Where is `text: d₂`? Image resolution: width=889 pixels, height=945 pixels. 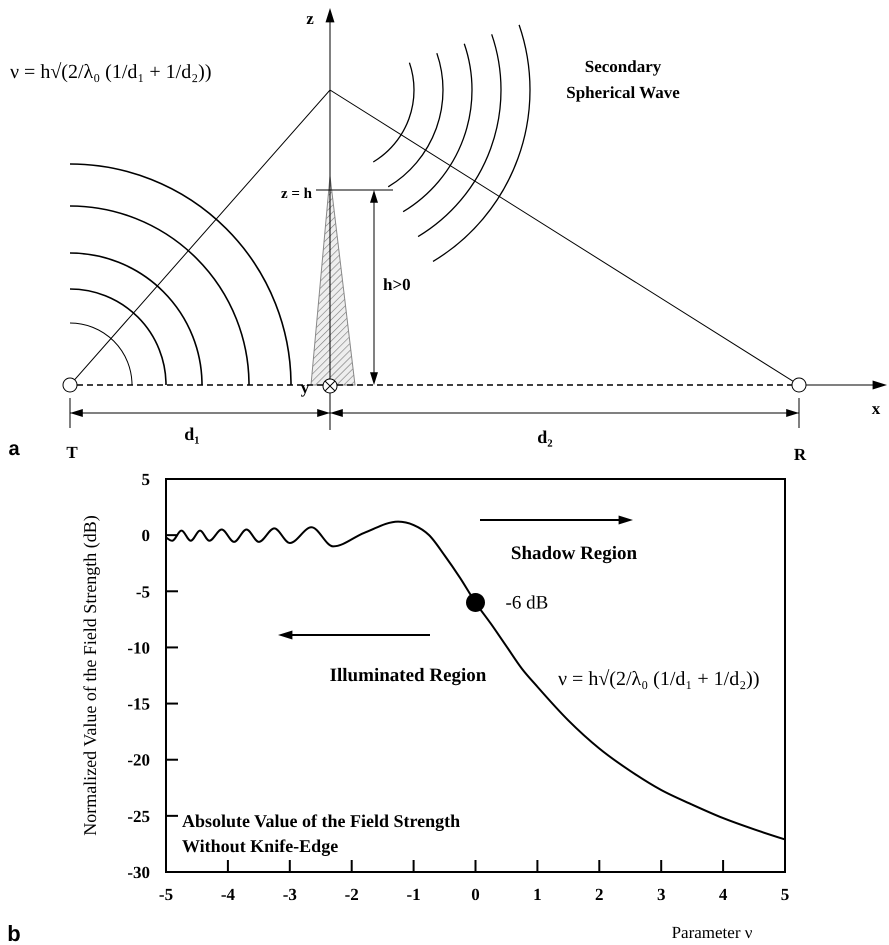 text: d₂ is located at coordinates (545, 437).